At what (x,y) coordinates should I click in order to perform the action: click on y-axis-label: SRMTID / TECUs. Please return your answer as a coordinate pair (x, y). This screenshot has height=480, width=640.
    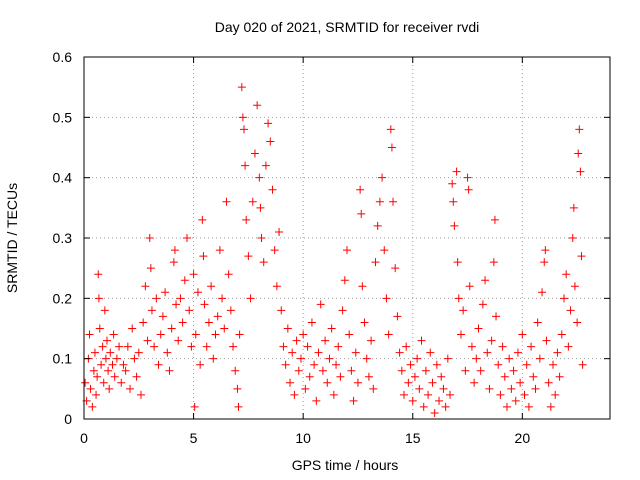
    Looking at the image, I should click on (12, 238).